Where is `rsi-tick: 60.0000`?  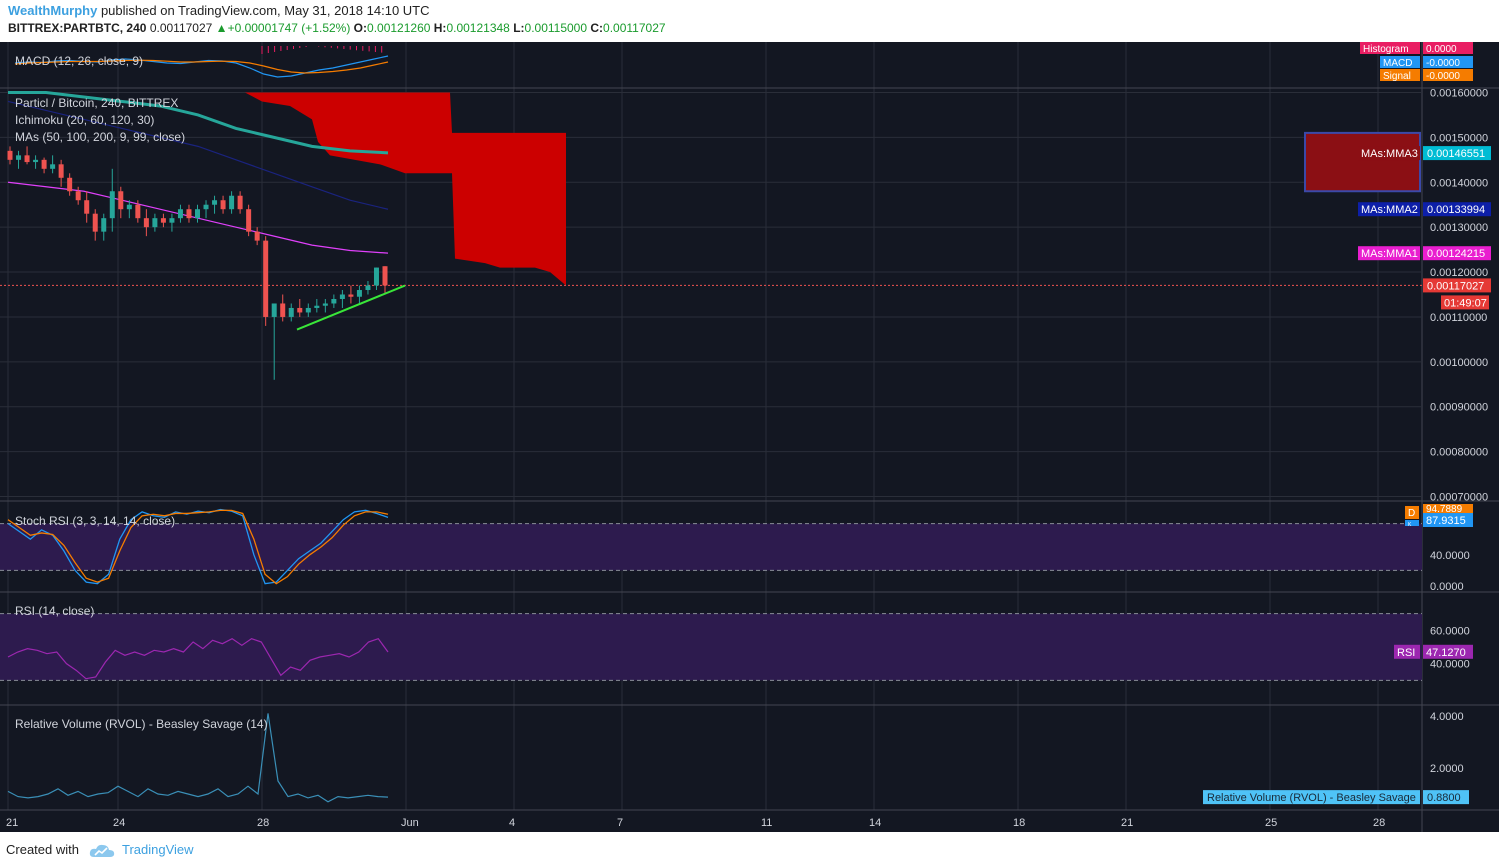 rsi-tick: 60.0000 is located at coordinates (1450, 631).